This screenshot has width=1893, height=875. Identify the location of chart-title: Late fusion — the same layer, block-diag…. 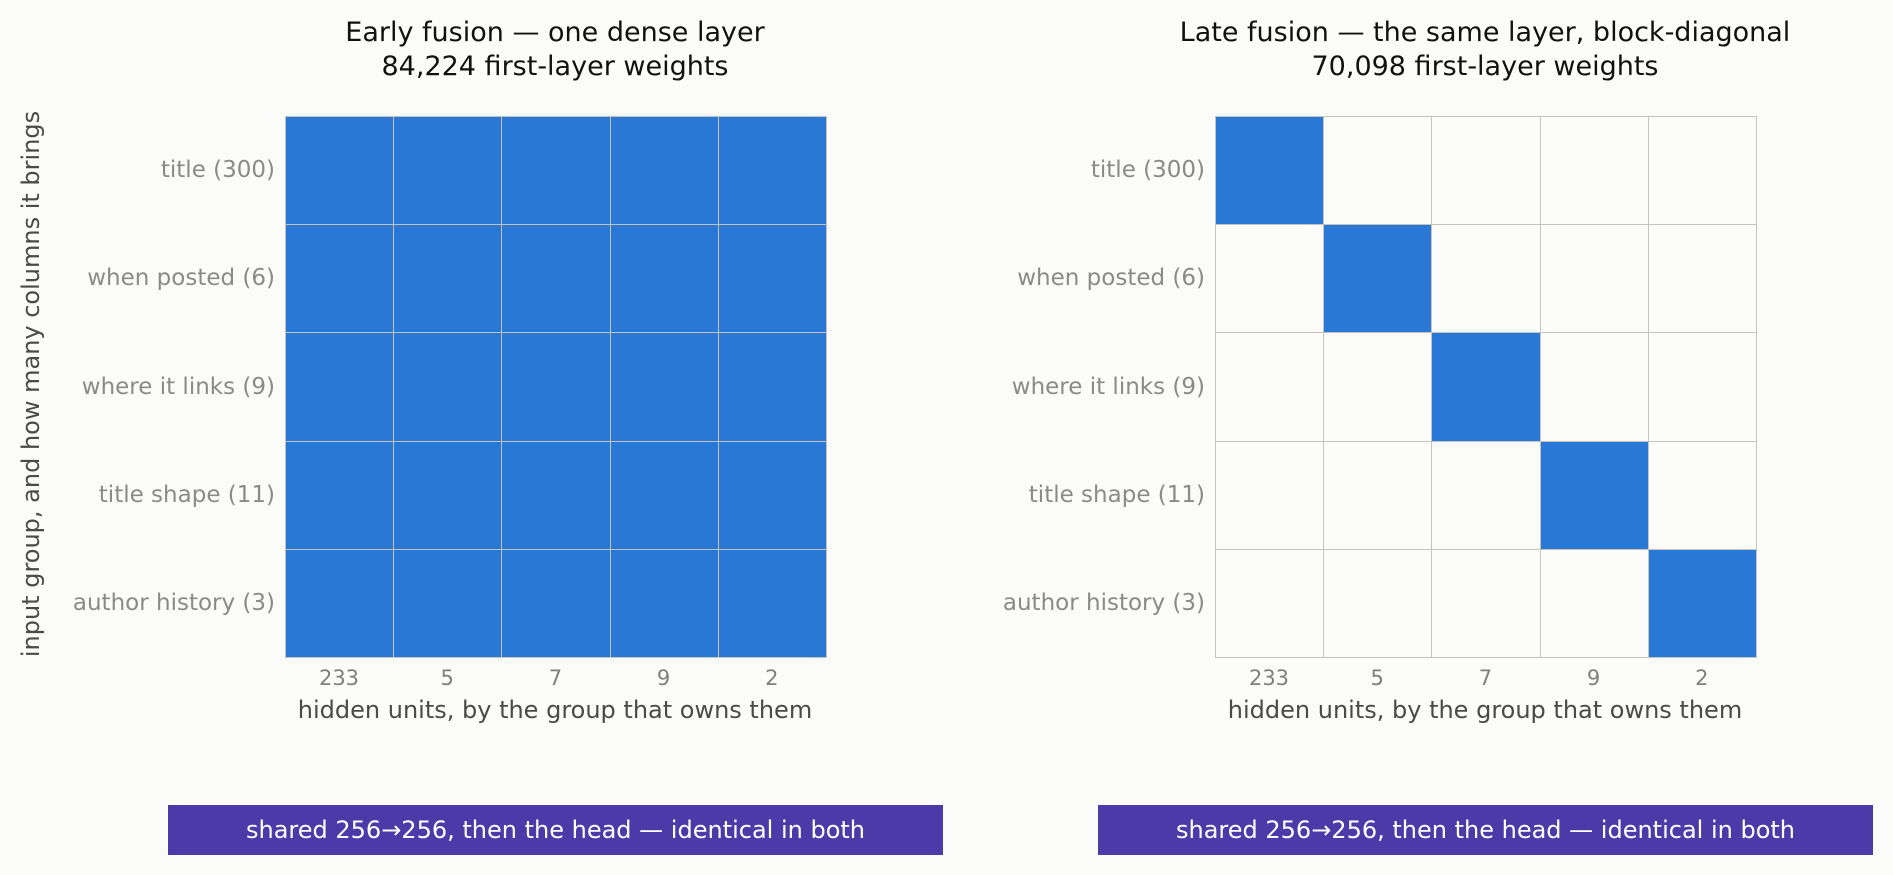
(1485, 32).